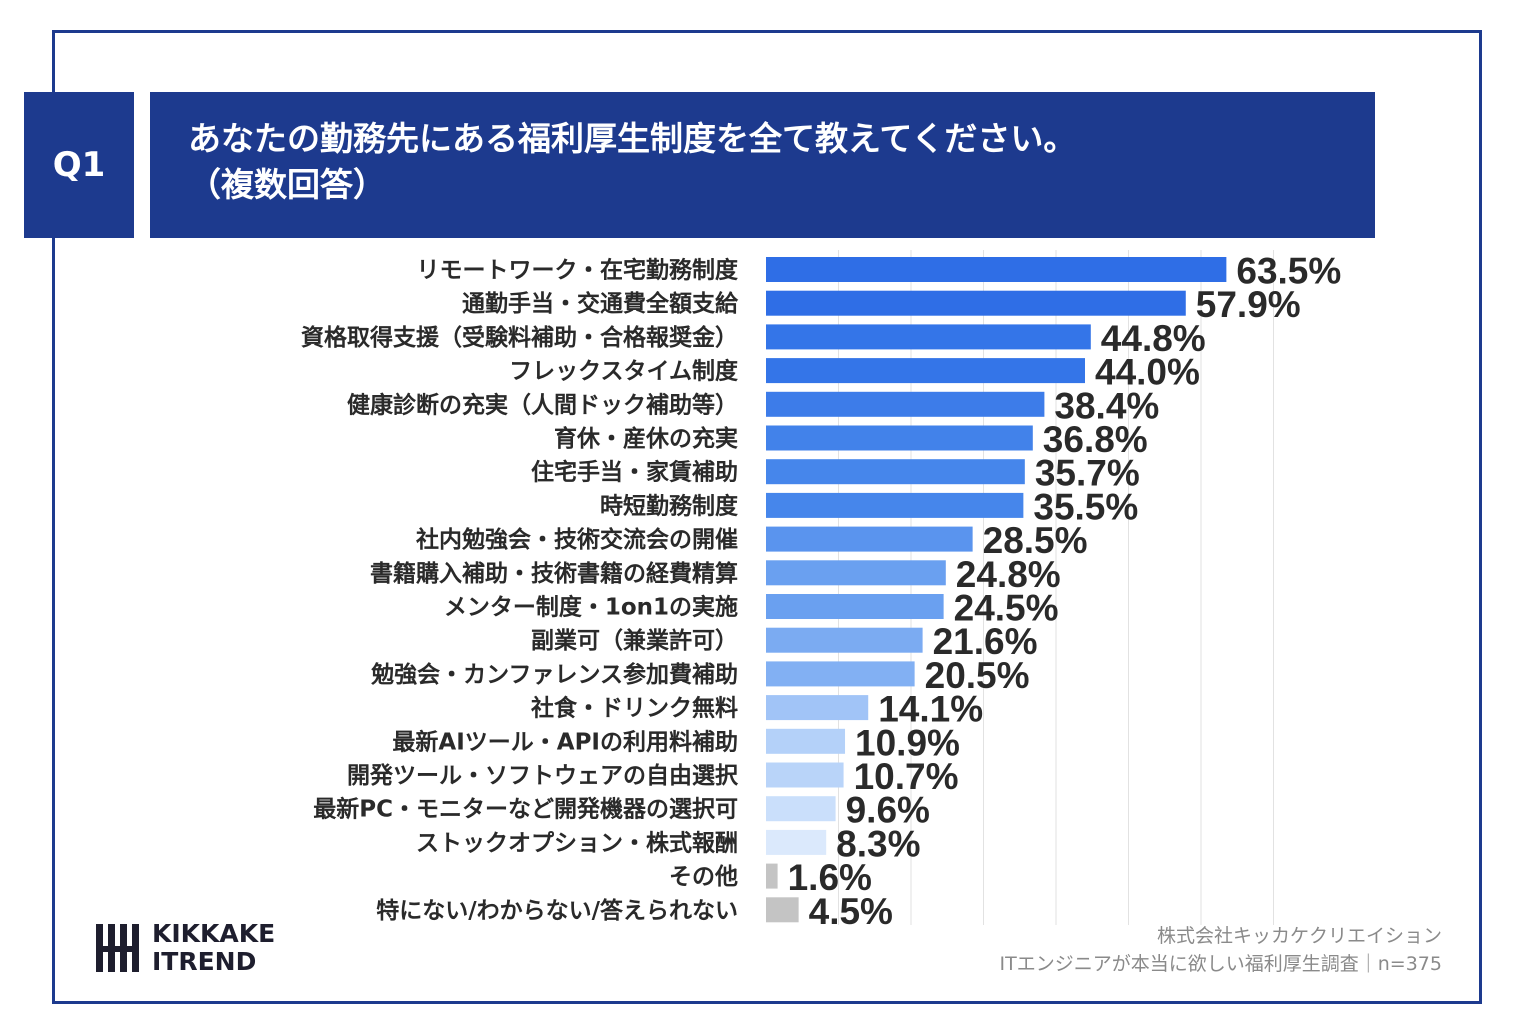 The width and height of the screenshot is (1520, 1028). I want to click on value-label: 38.4%, so click(1106, 405).